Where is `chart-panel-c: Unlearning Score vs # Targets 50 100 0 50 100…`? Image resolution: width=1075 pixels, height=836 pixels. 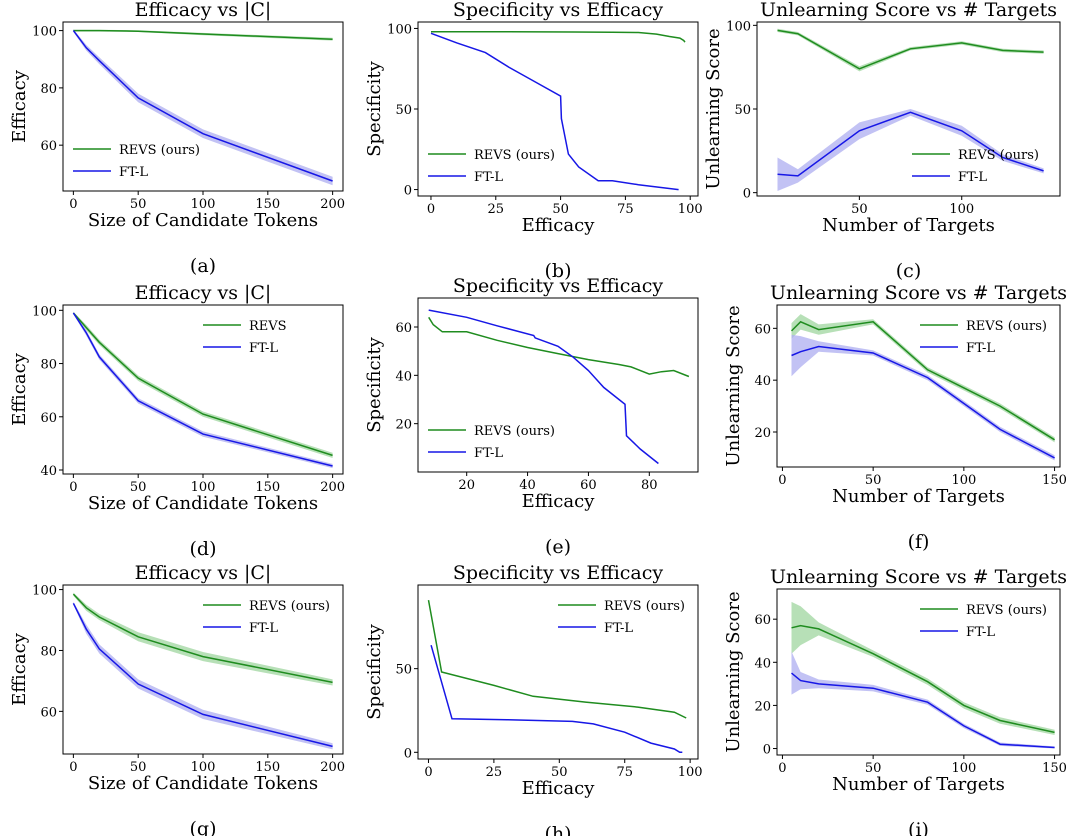 chart-panel-c: Unlearning Score vs # Targets 50 100 0 50 100… is located at coordinates (882, 141).